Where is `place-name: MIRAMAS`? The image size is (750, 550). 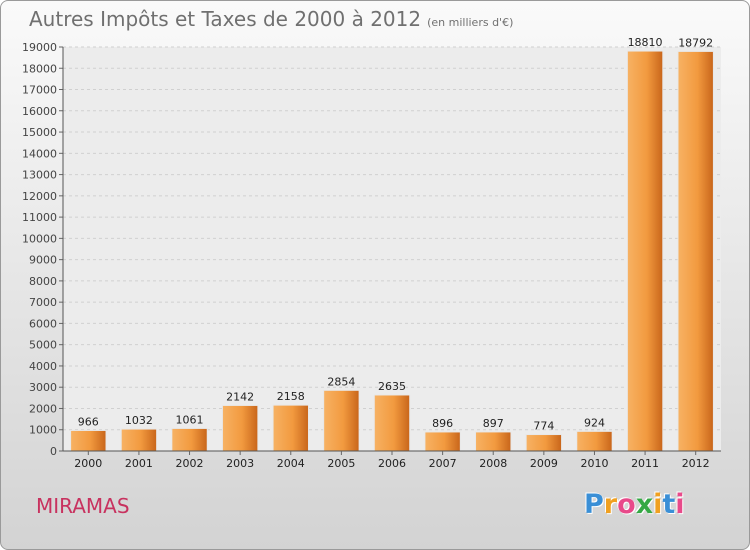
place-name: MIRAMAS is located at coordinates (83, 506).